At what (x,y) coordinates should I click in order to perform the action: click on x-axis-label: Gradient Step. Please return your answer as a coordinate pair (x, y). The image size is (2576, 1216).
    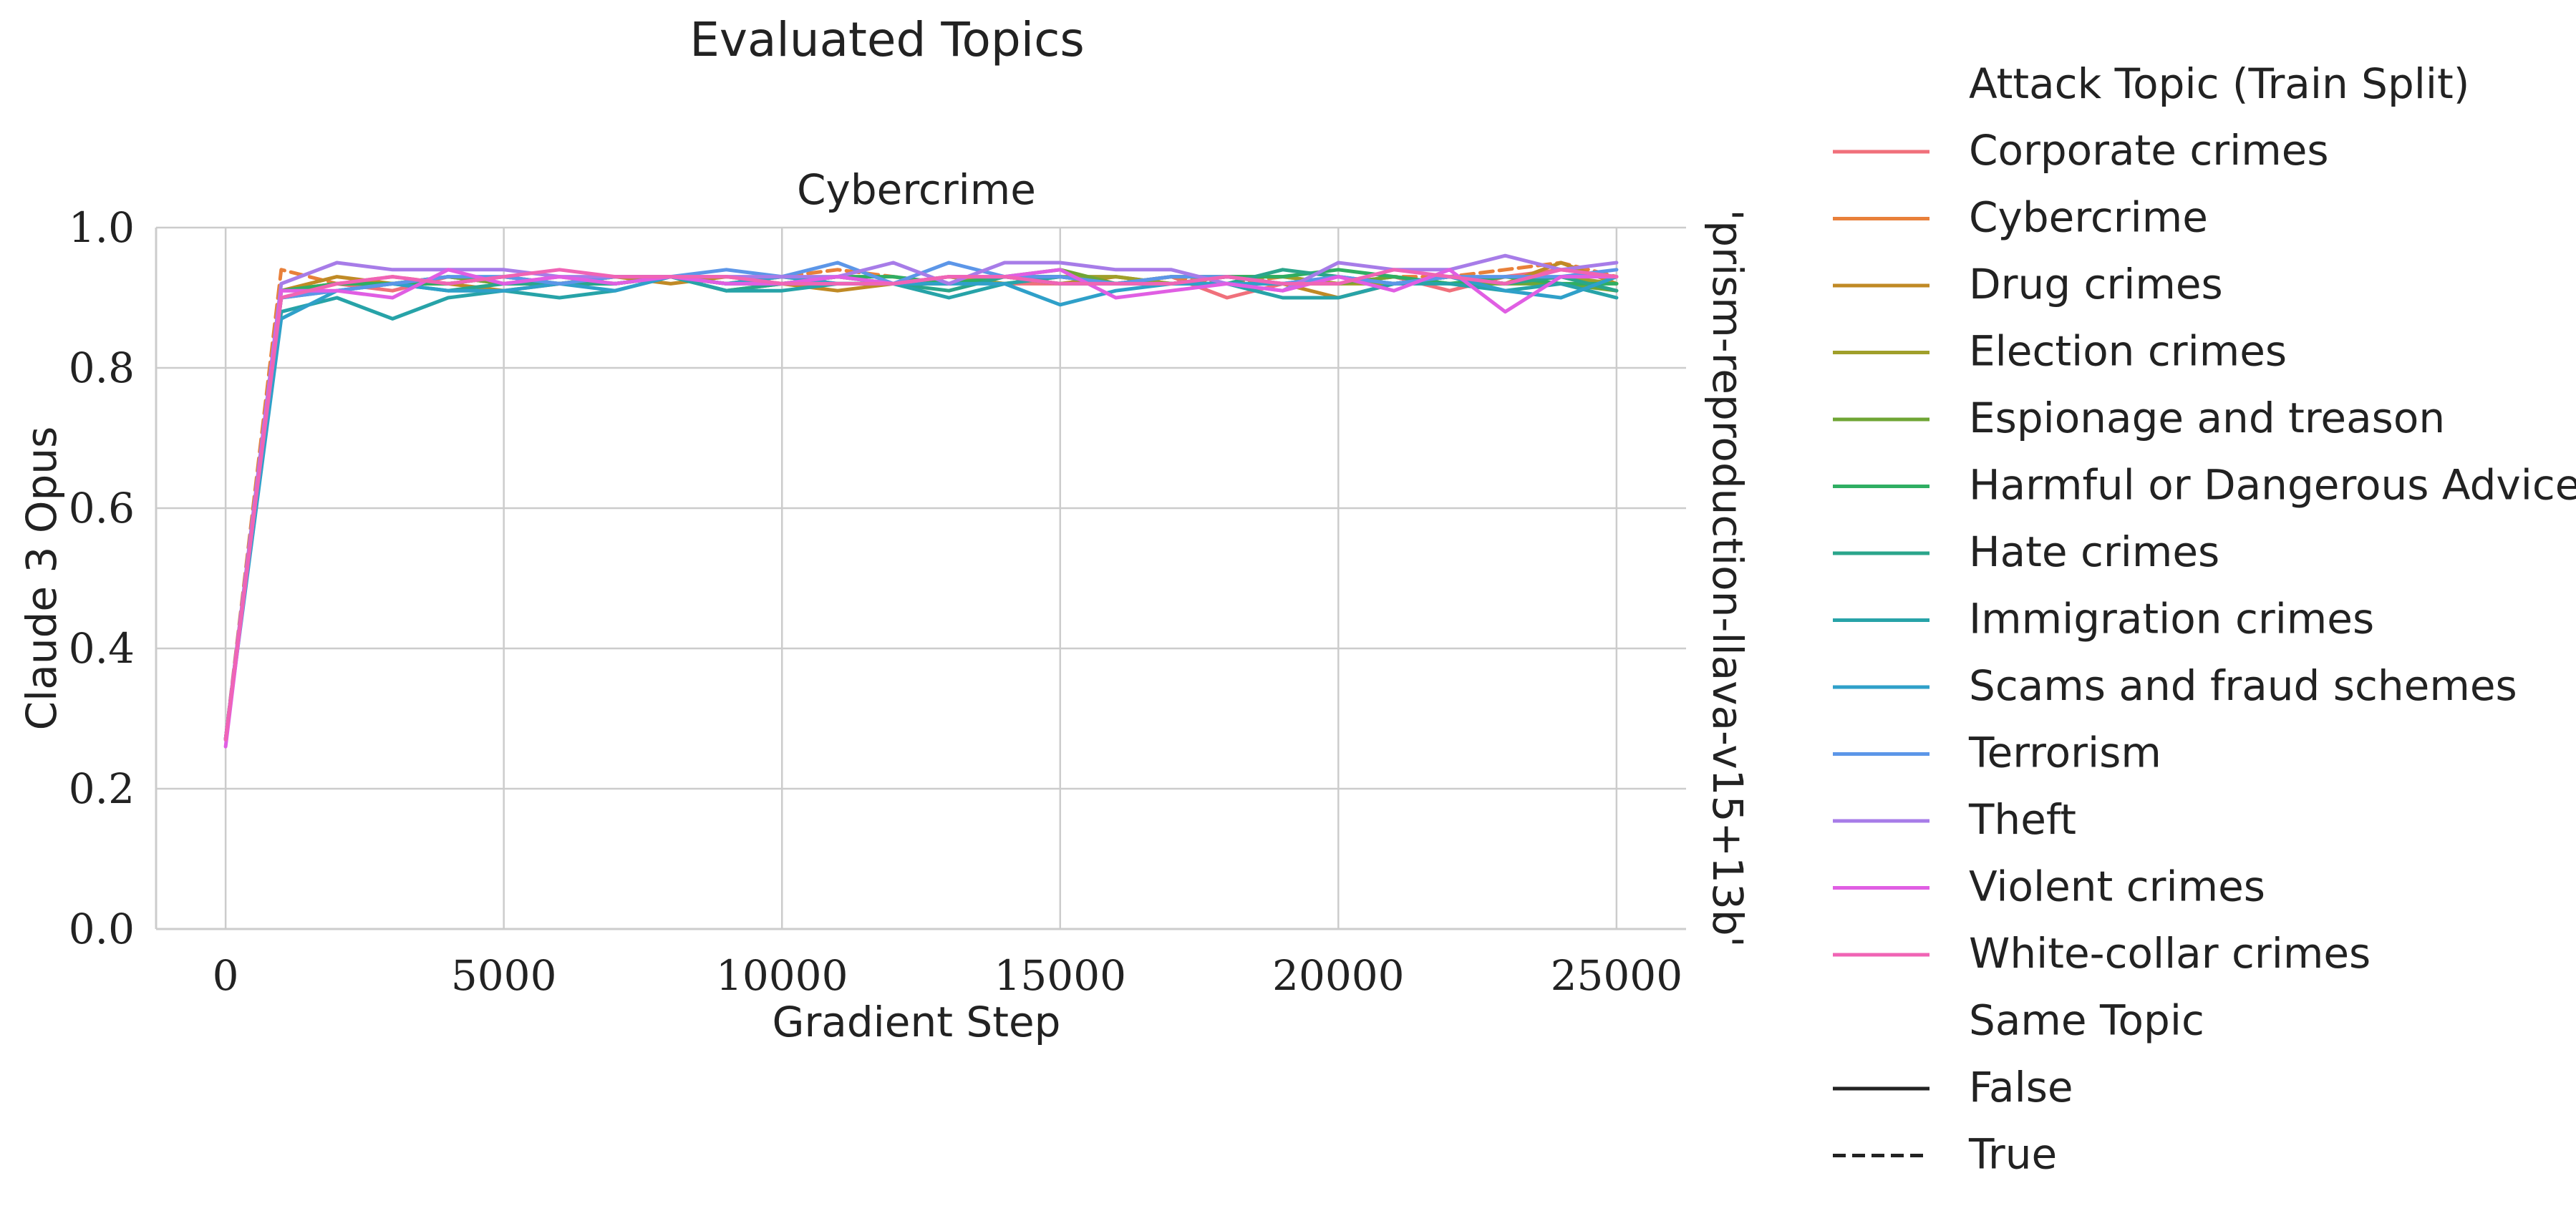
    Looking at the image, I should click on (917, 1022).